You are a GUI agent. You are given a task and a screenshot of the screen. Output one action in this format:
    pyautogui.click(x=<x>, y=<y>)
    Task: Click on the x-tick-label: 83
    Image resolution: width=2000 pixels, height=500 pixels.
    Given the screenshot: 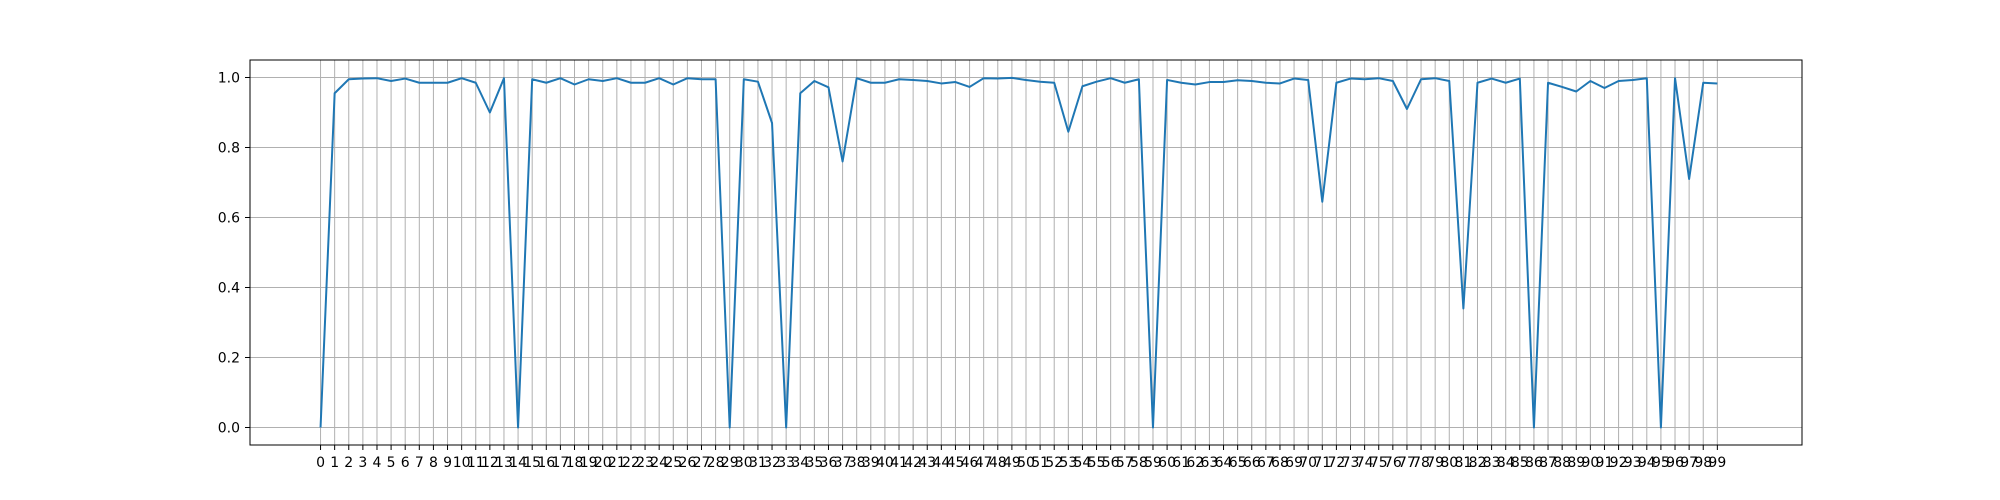 What is the action you would take?
    pyautogui.click(x=1492, y=463)
    